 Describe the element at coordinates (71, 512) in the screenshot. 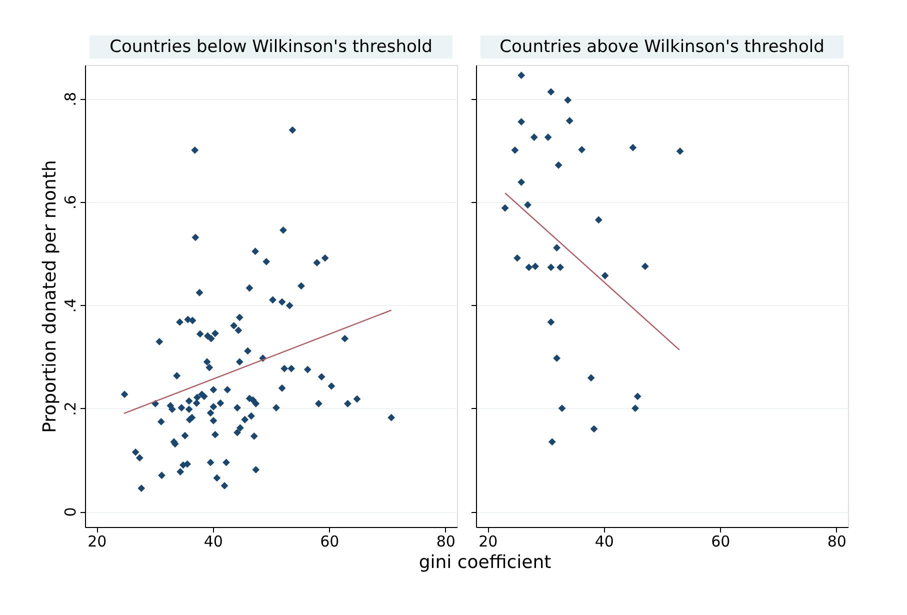

I see `y-tick-label: 0` at that location.